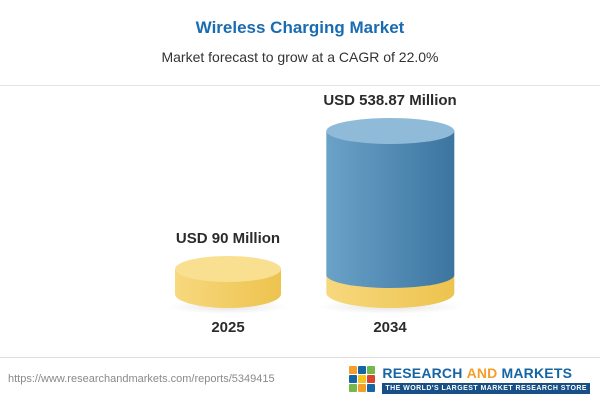 Image resolution: width=600 pixels, height=400 pixels. I want to click on cylinder-bar-2034, so click(390, 216).